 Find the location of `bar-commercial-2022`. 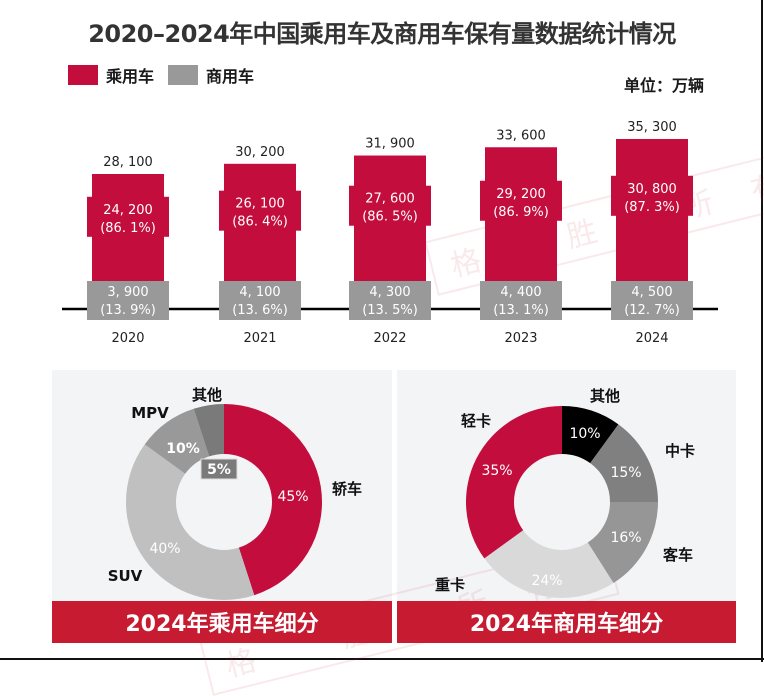

bar-commercial-2022 is located at coordinates (390, 300).